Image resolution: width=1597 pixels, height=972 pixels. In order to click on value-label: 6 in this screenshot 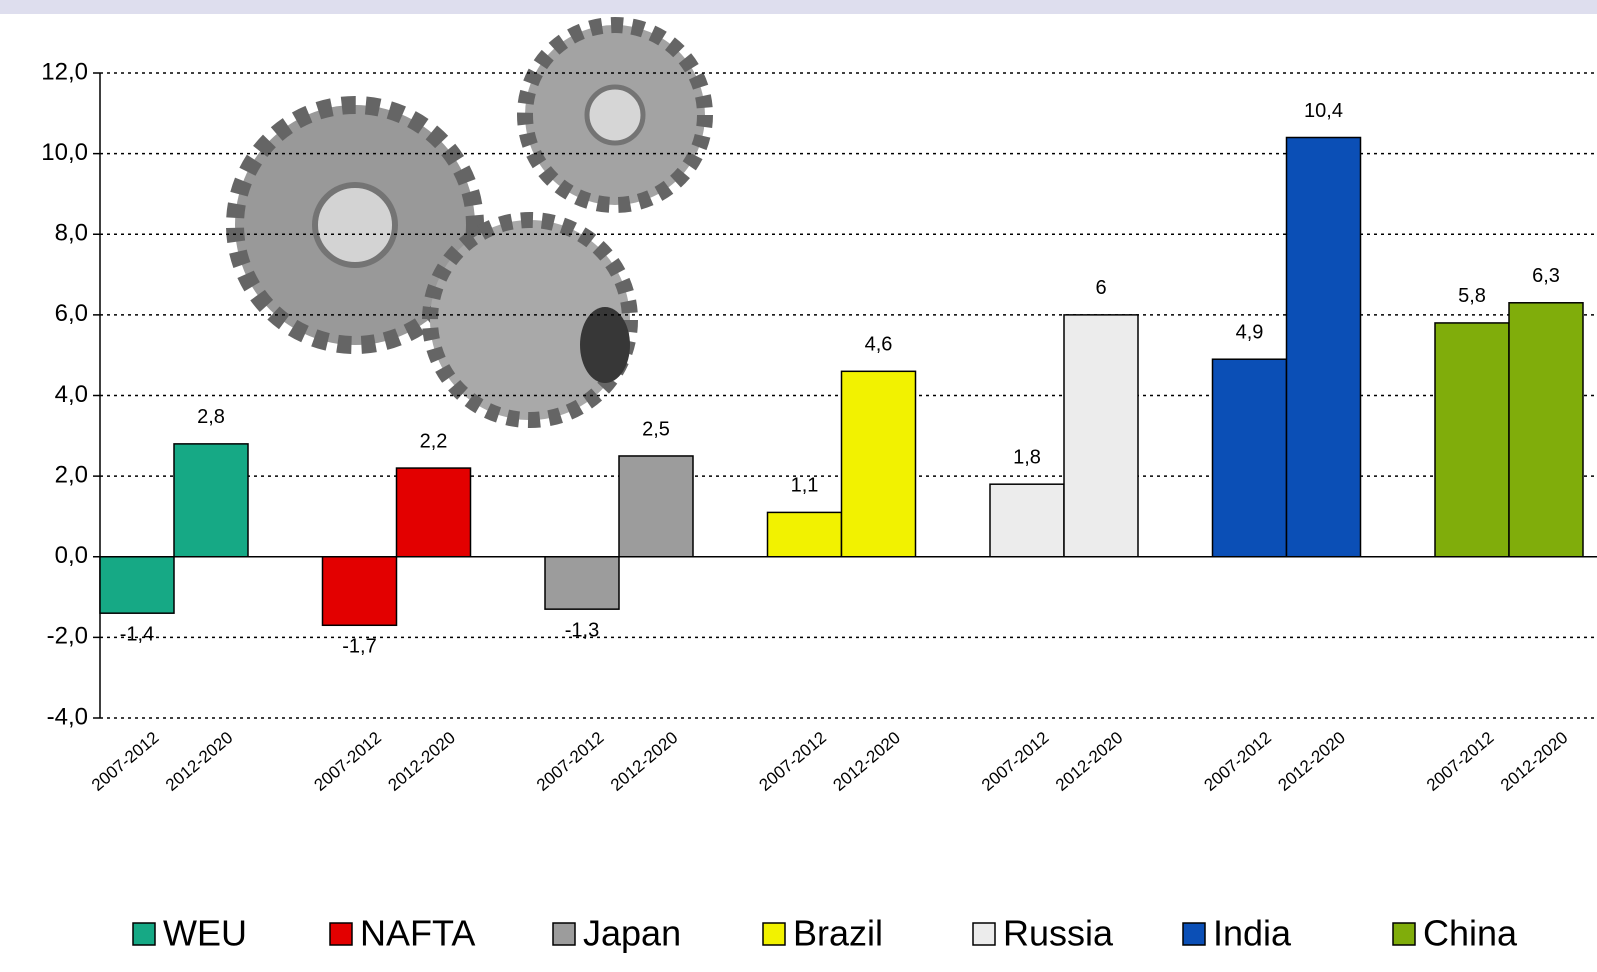, I will do `click(1100, 288)`.